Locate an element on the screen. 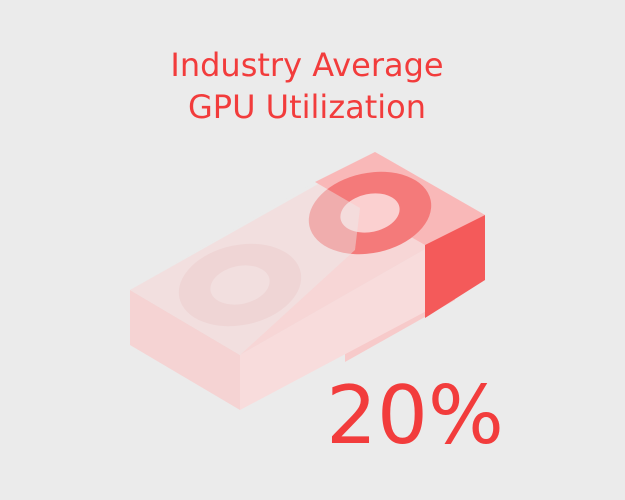 The image size is (625, 500). gpu-overlay is located at coordinates (245, 268).